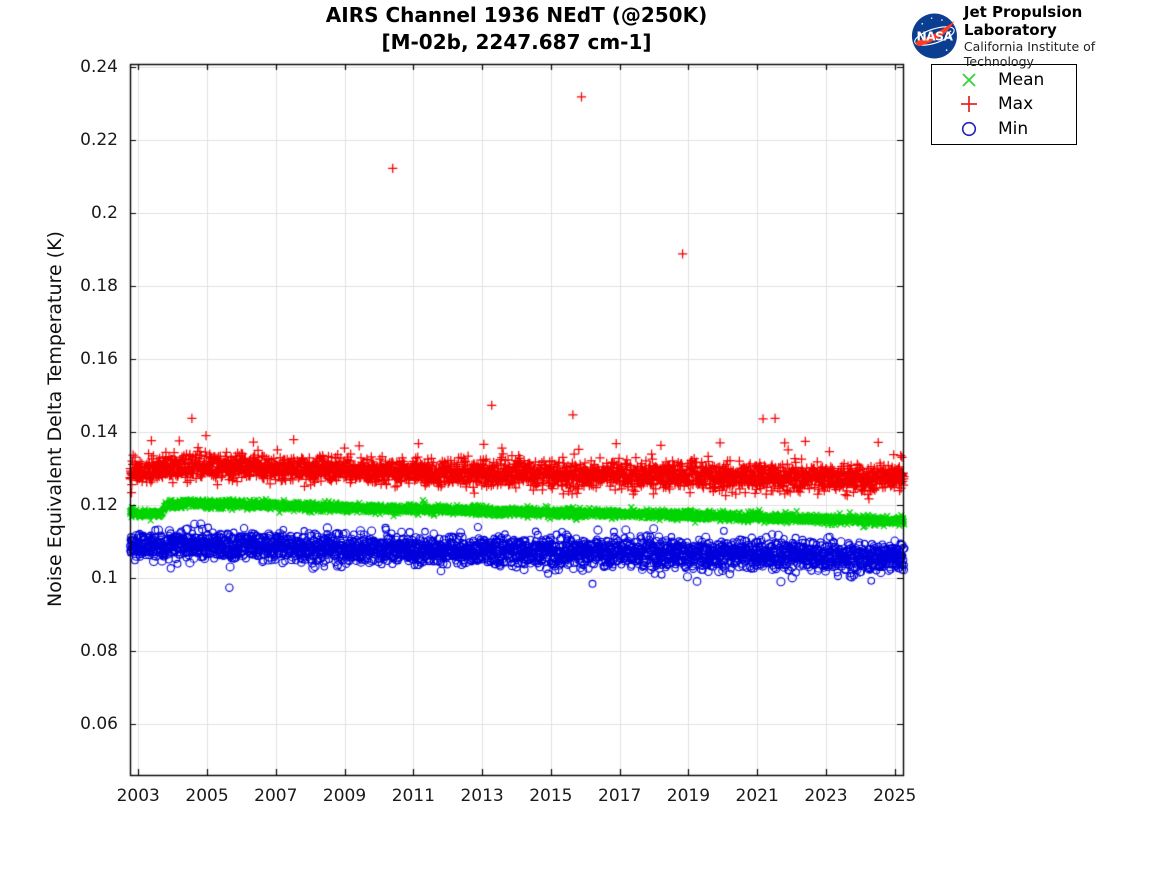 Image resolution: width=1167 pixels, height=875 pixels. What do you see at coordinates (551, 796) in the screenshot?
I see `x-tick-label: 2015` at bounding box center [551, 796].